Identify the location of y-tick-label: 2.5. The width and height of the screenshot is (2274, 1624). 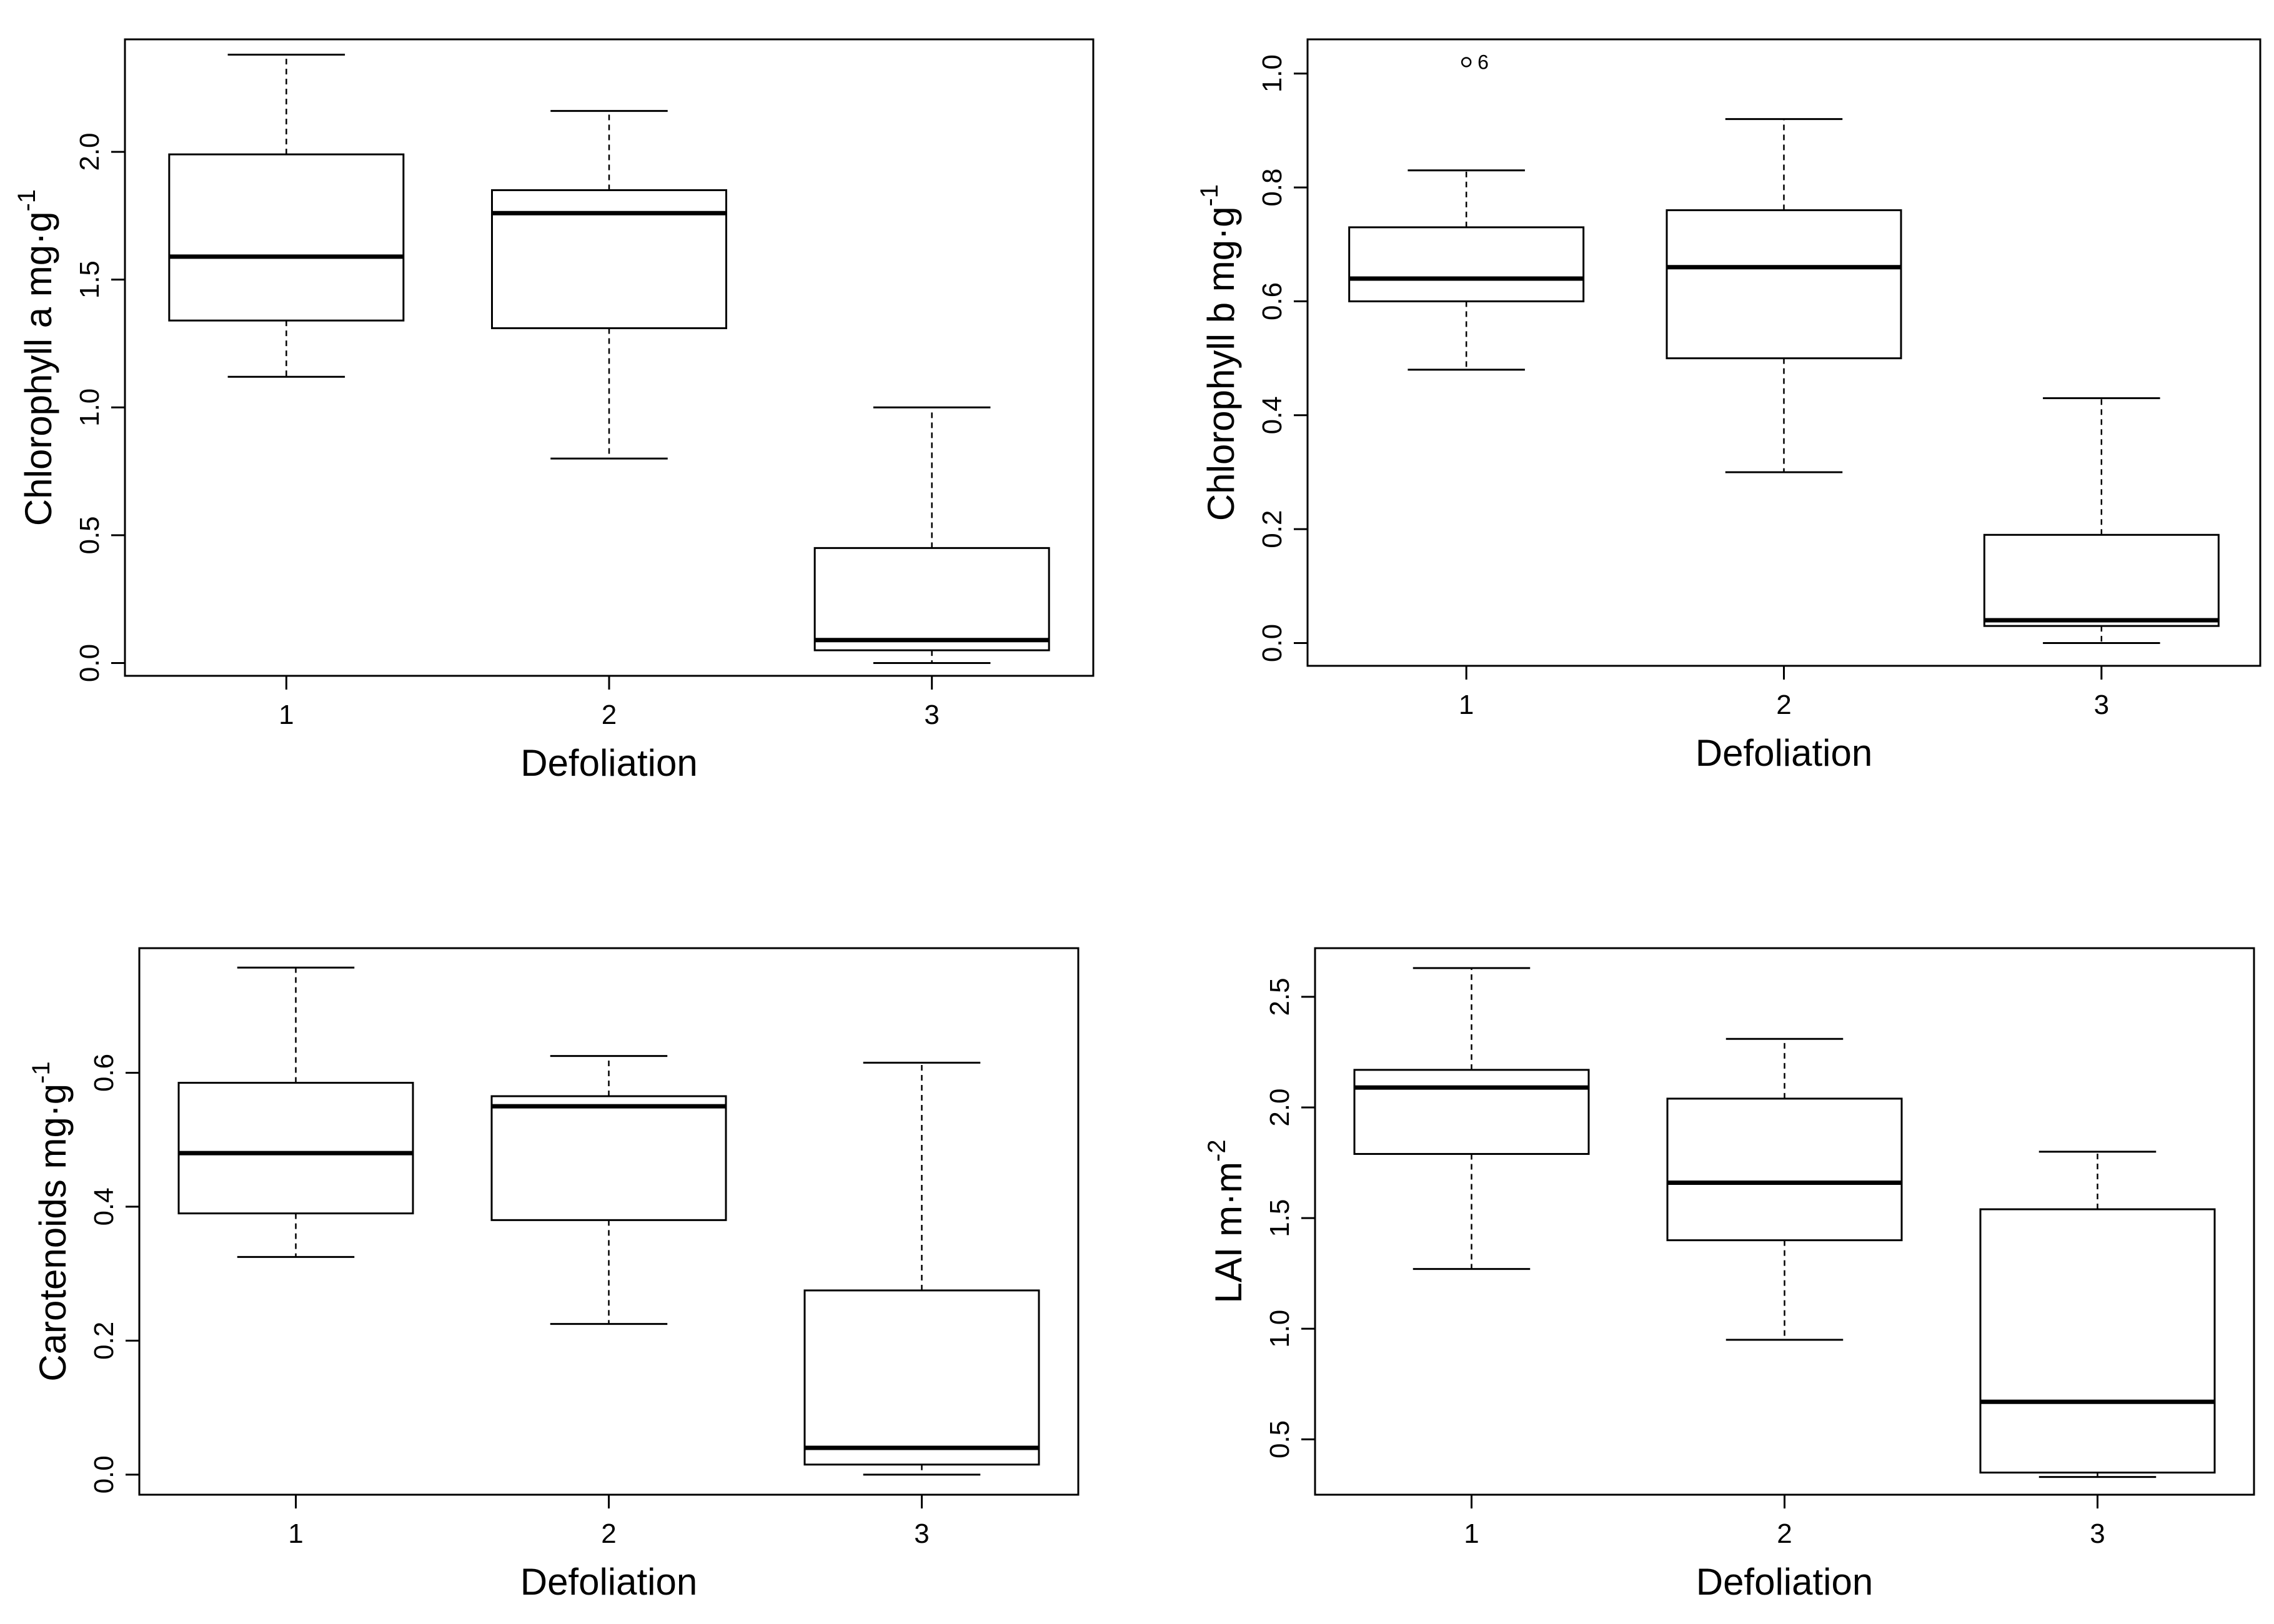
(1279, 997).